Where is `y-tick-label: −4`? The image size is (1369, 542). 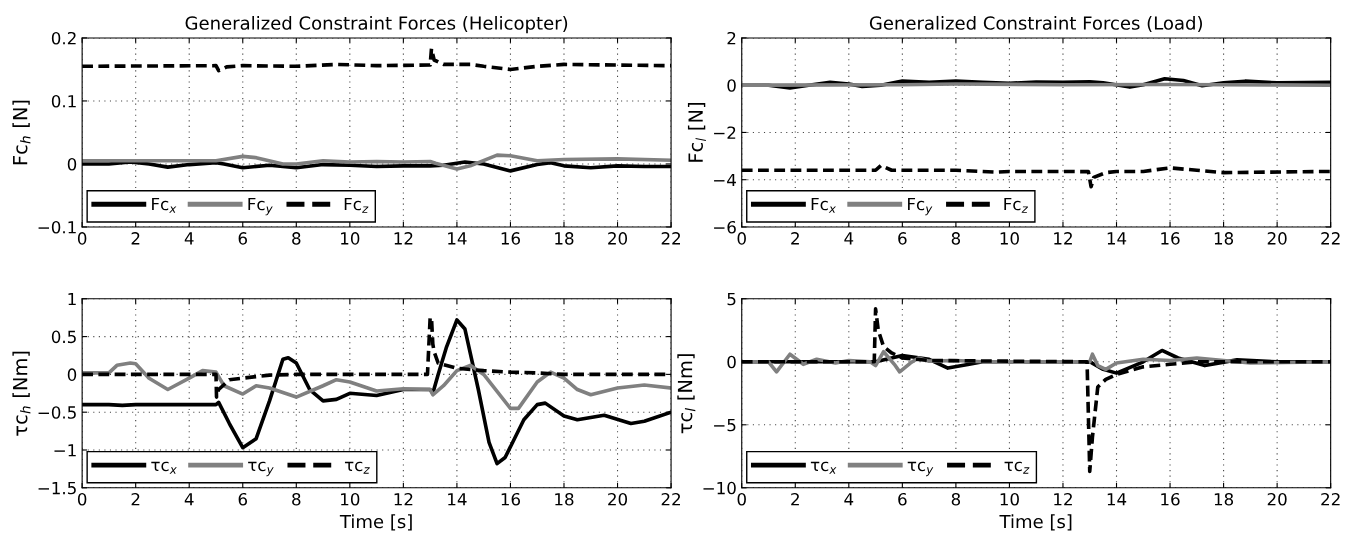
y-tick-label: −4 is located at coordinates (725, 180).